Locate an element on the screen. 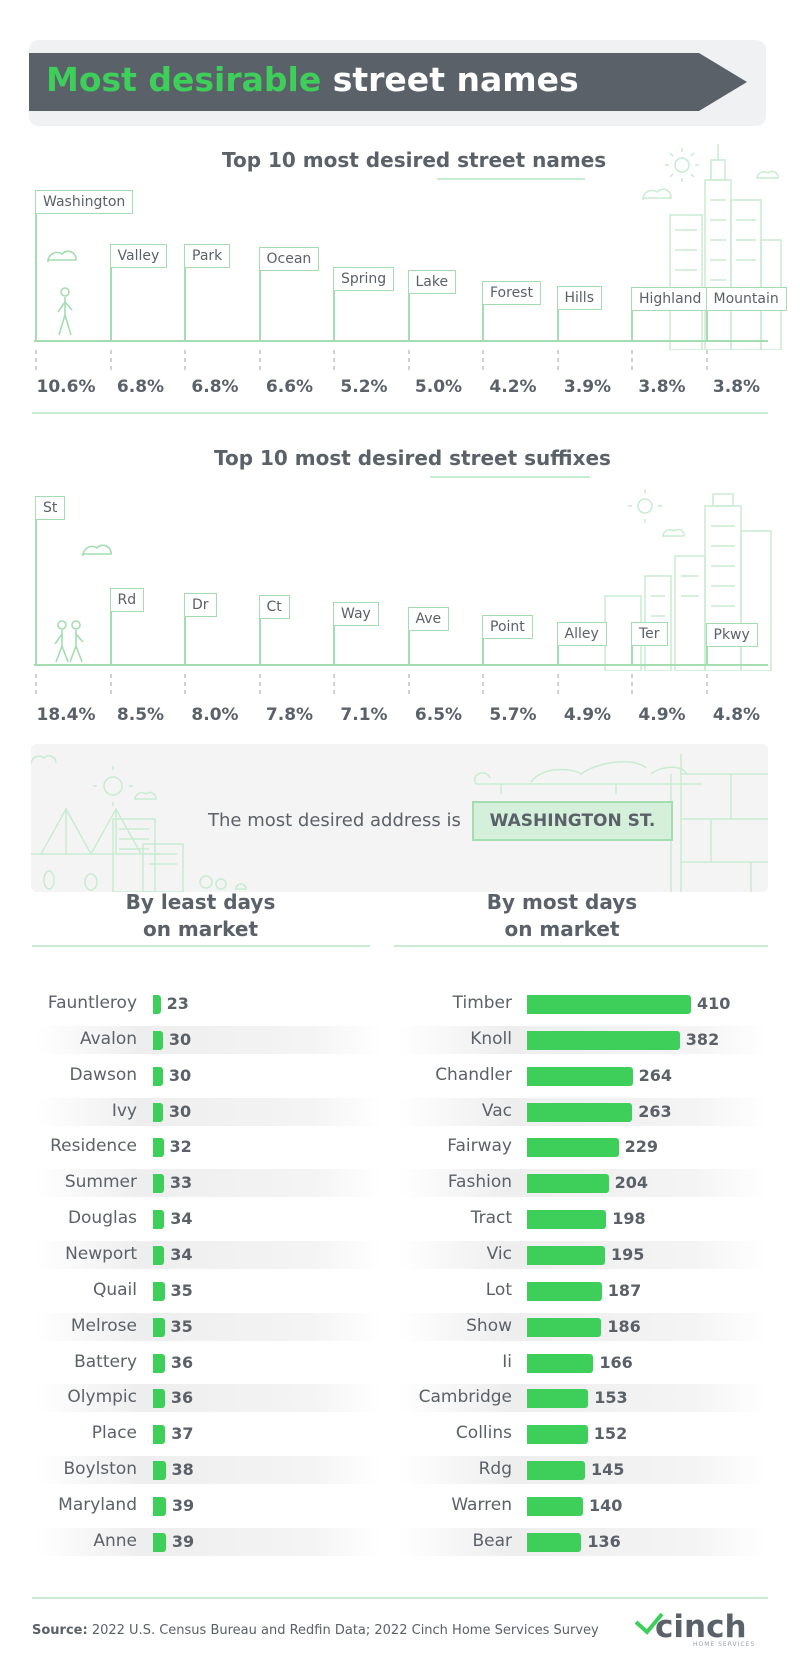  street-name-flag: Park is located at coordinates (207, 256).